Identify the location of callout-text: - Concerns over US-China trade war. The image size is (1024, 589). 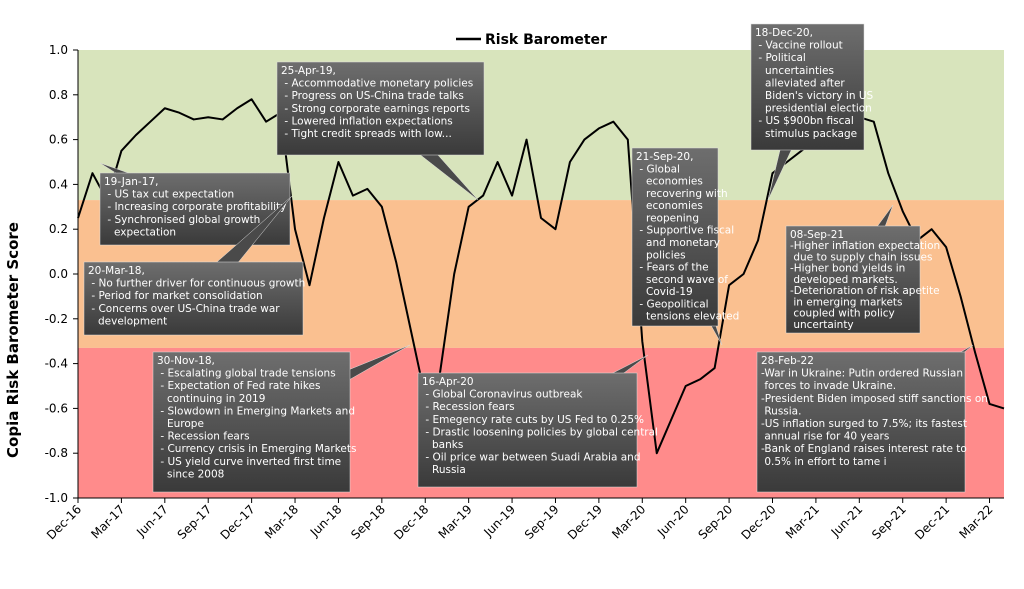
(184, 309).